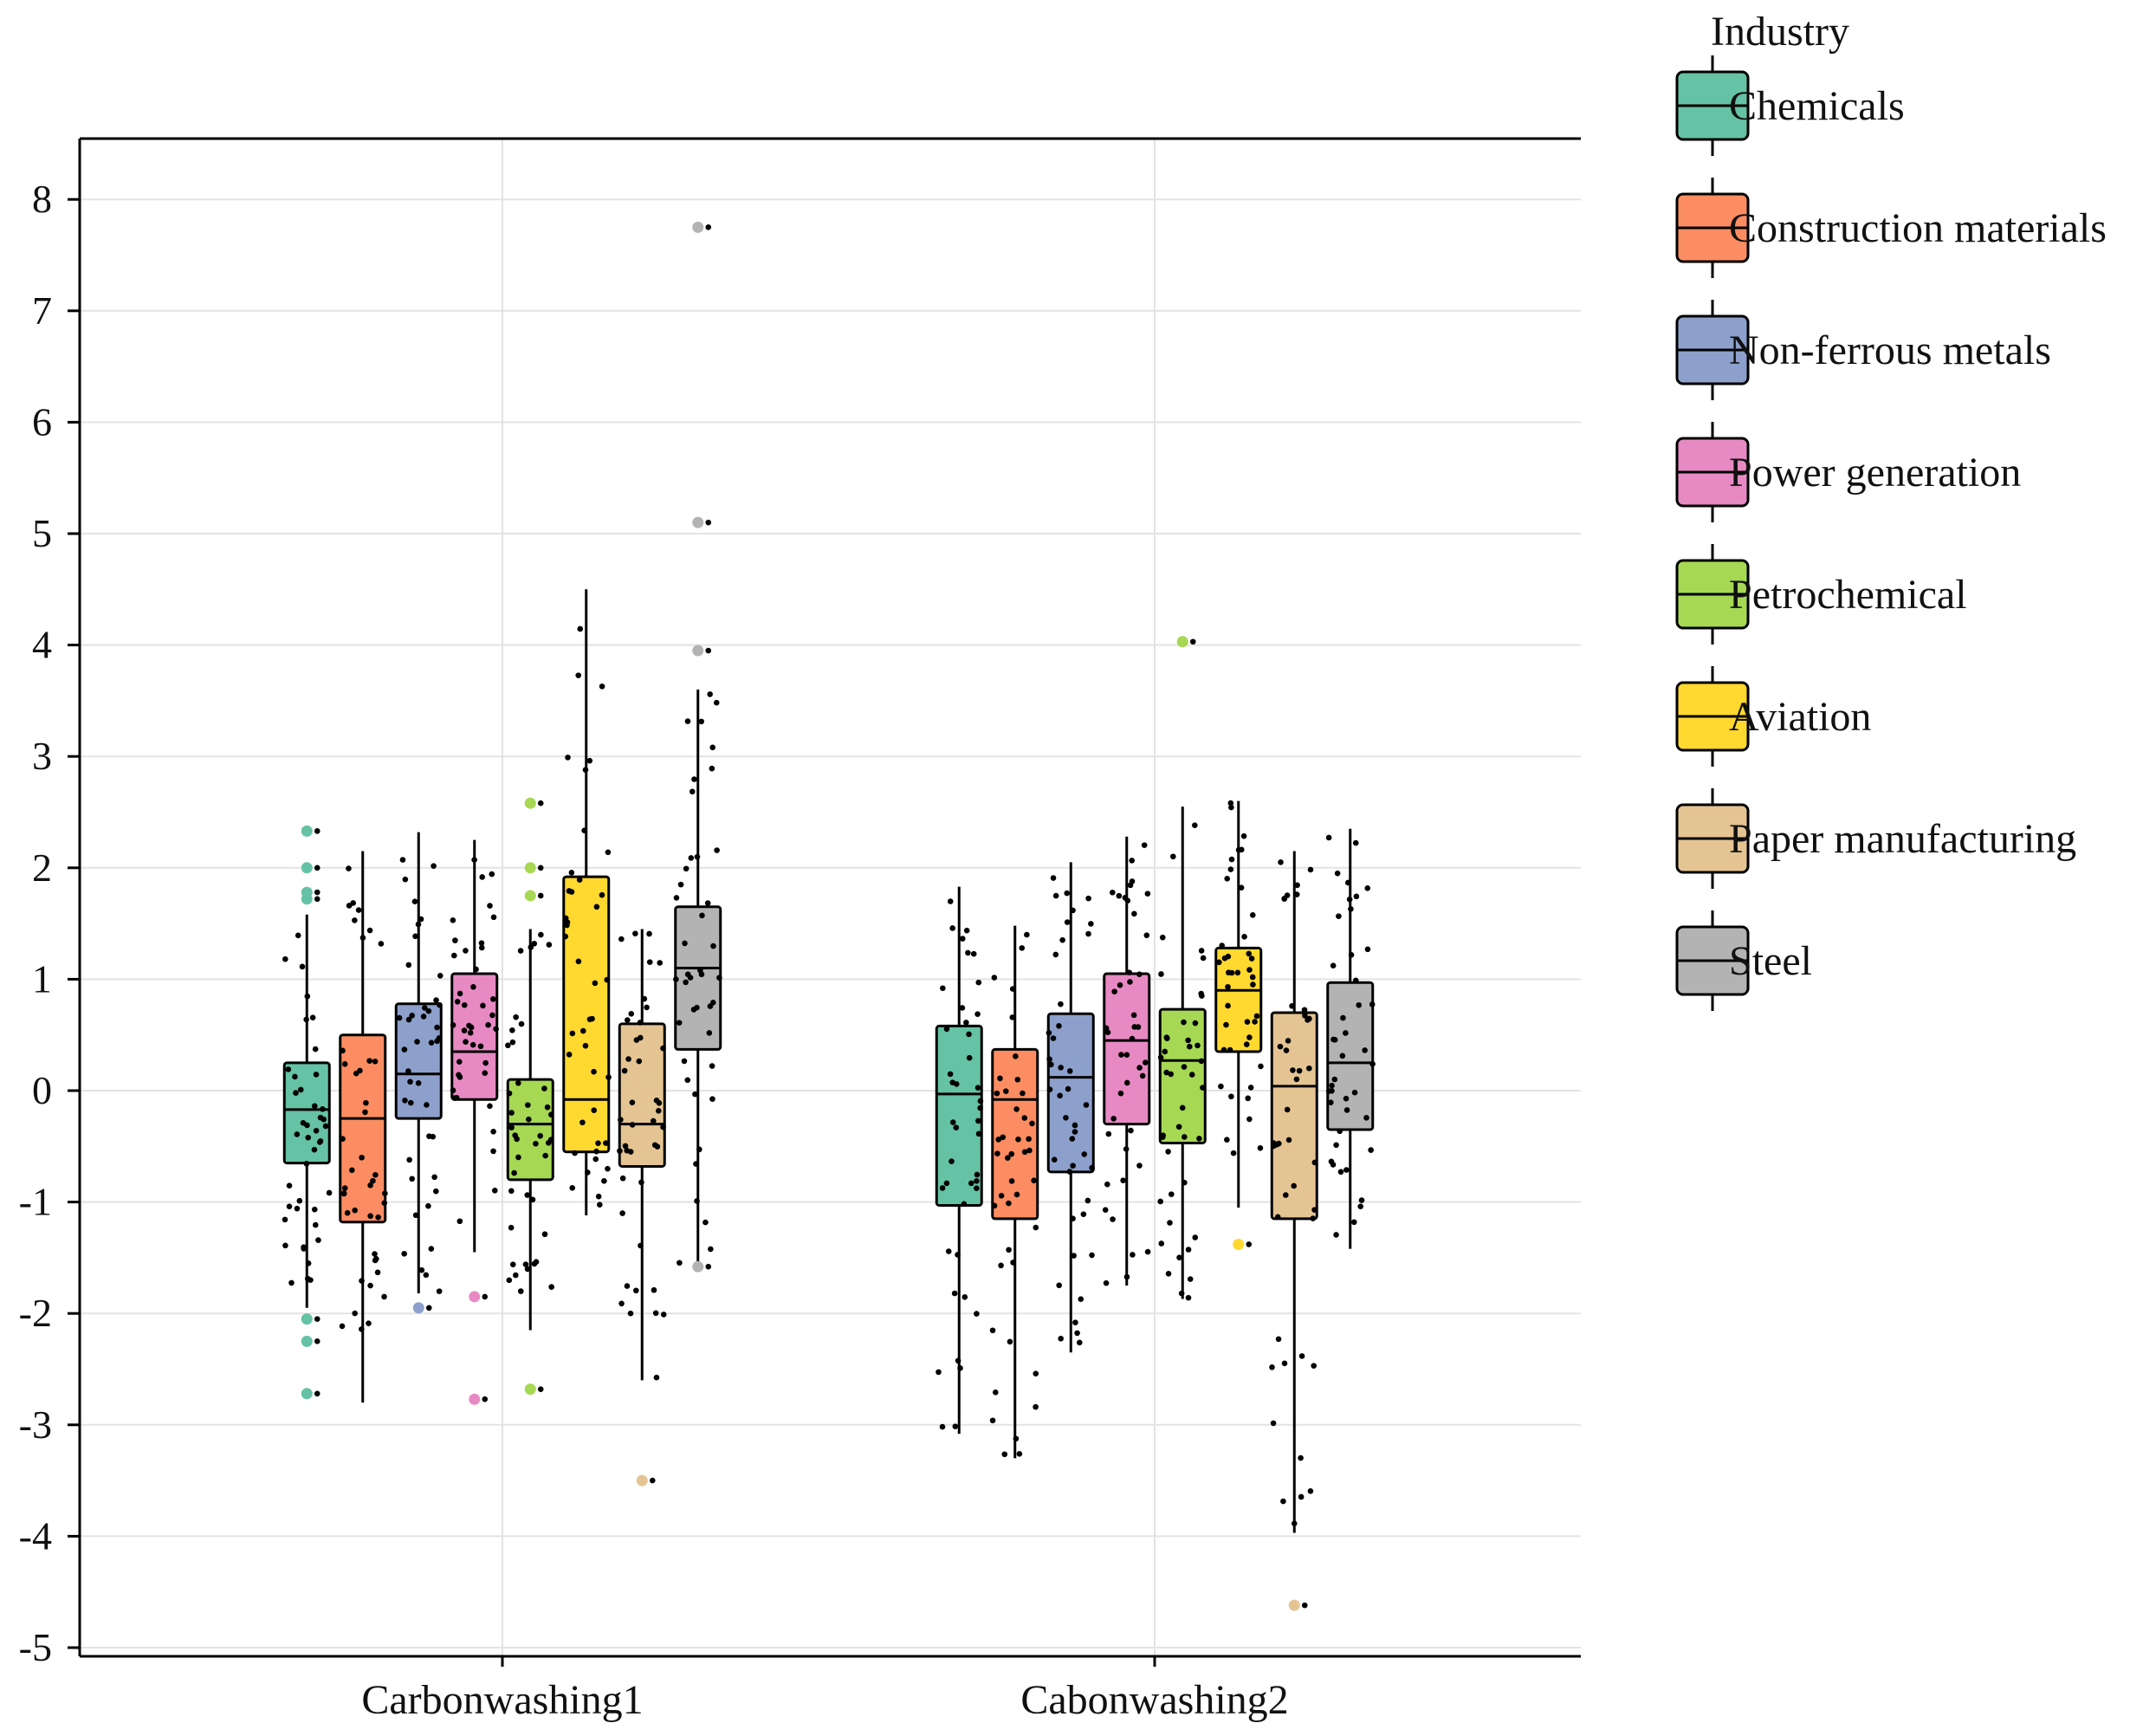 This screenshot has width=2156, height=1736. I want to click on y-tick-label: -1, so click(35, 1202).